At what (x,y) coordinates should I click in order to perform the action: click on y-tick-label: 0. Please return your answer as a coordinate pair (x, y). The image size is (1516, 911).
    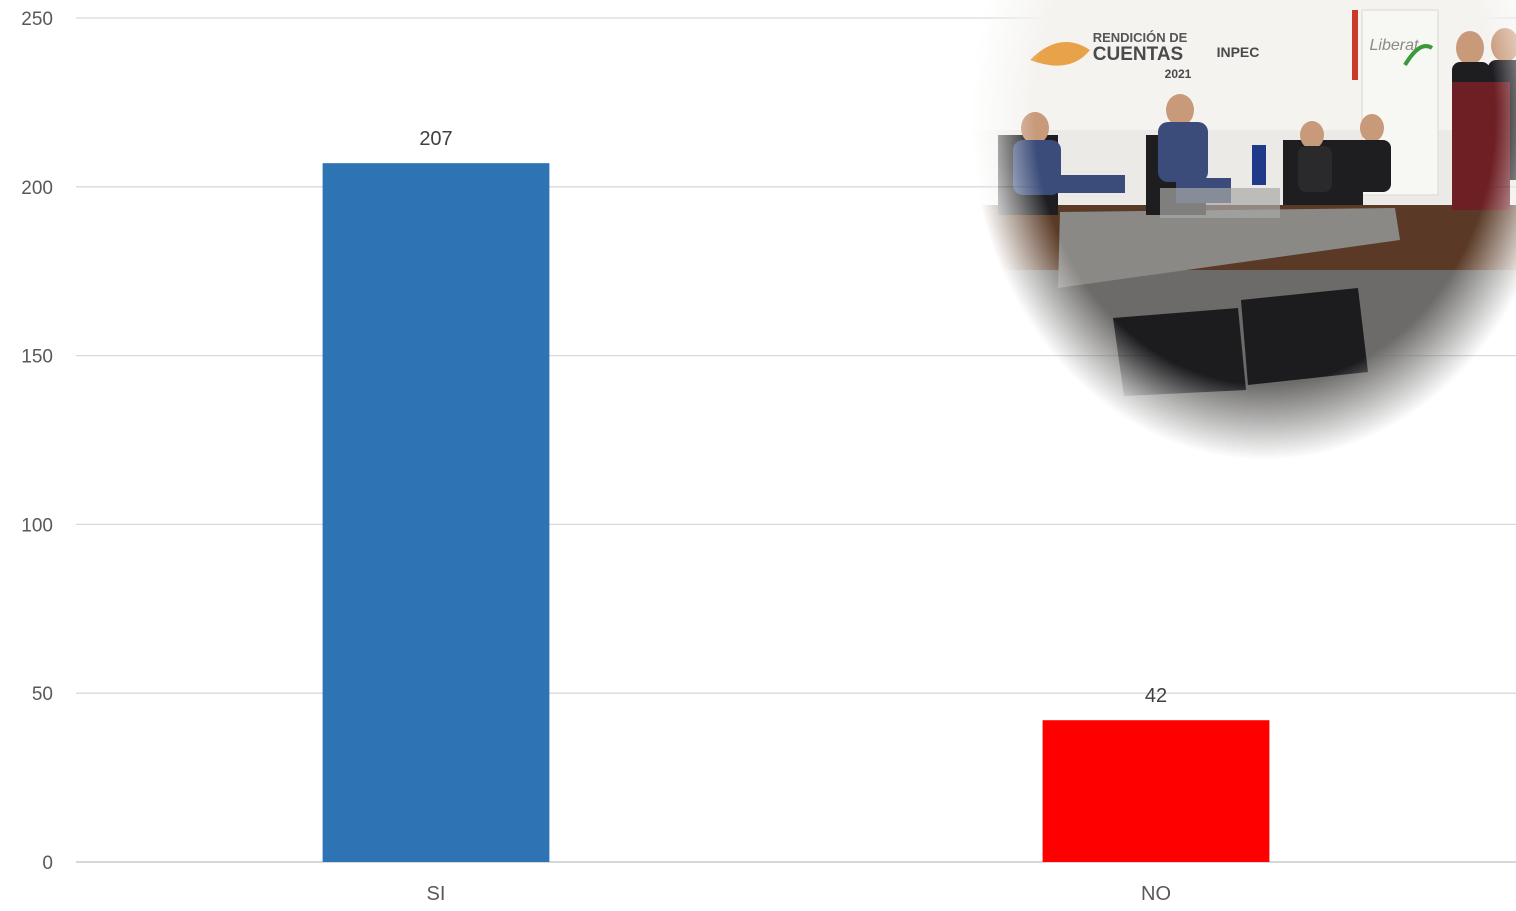
    Looking at the image, I should click on (47, 863).